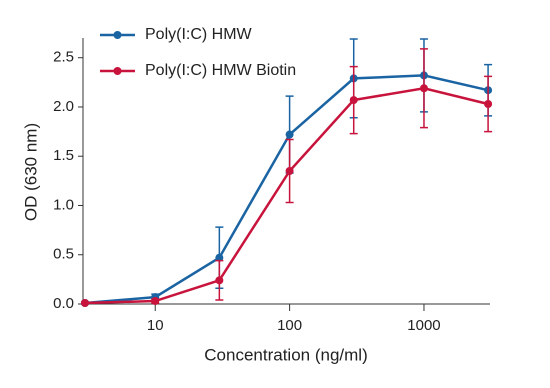  What do you see at coordinates (220, 70) in the screenshot?
I see `legend-label: Poly(I:C) HMW Biotin` at bounding box center [220, 70].